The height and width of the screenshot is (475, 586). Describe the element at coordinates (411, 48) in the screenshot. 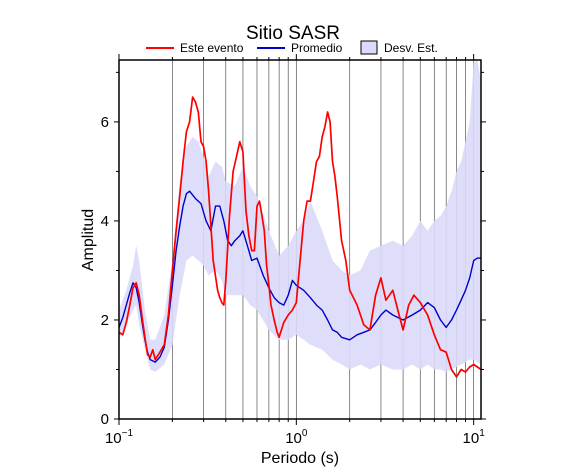

I see `legend-band-label: Desv. Est.` at that location.